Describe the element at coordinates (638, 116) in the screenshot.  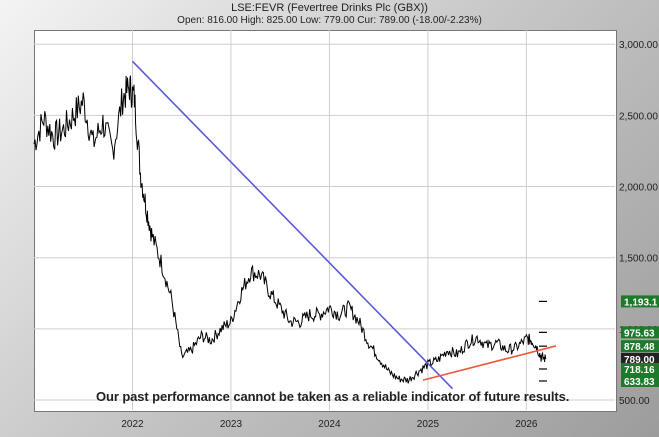
I see `y-tick-label: 2,500.00` at that location.